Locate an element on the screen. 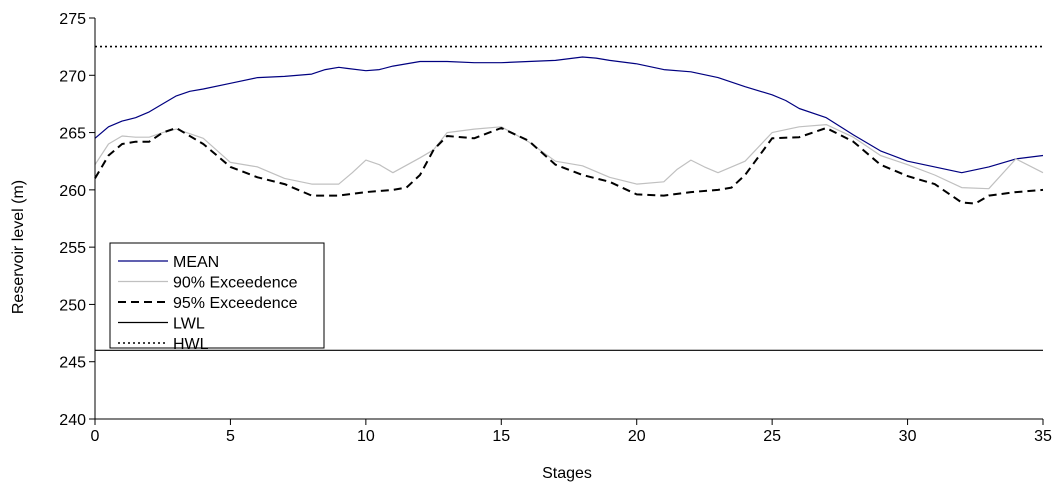 The width and height of the screenshot is (1058, 483). y-tick-label: 245 is located at coordinates (72, 363).